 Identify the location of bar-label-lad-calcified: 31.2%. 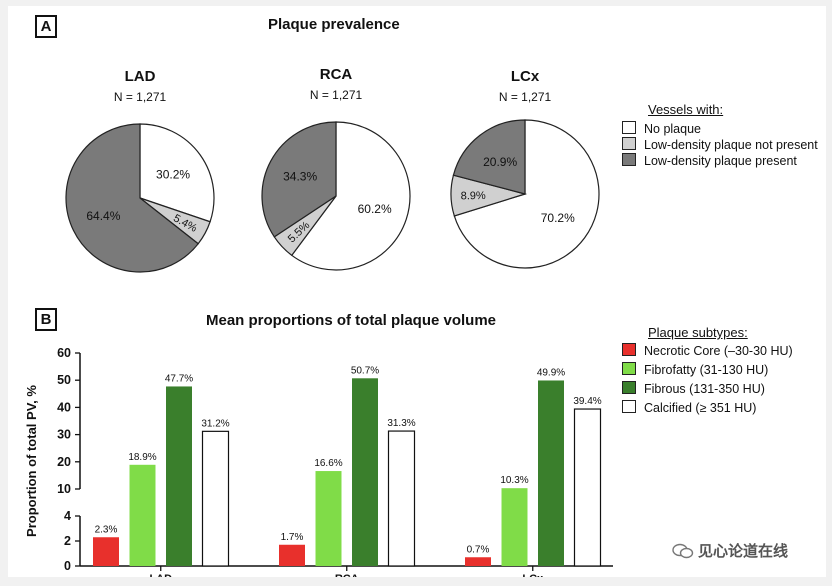
(215, 423).